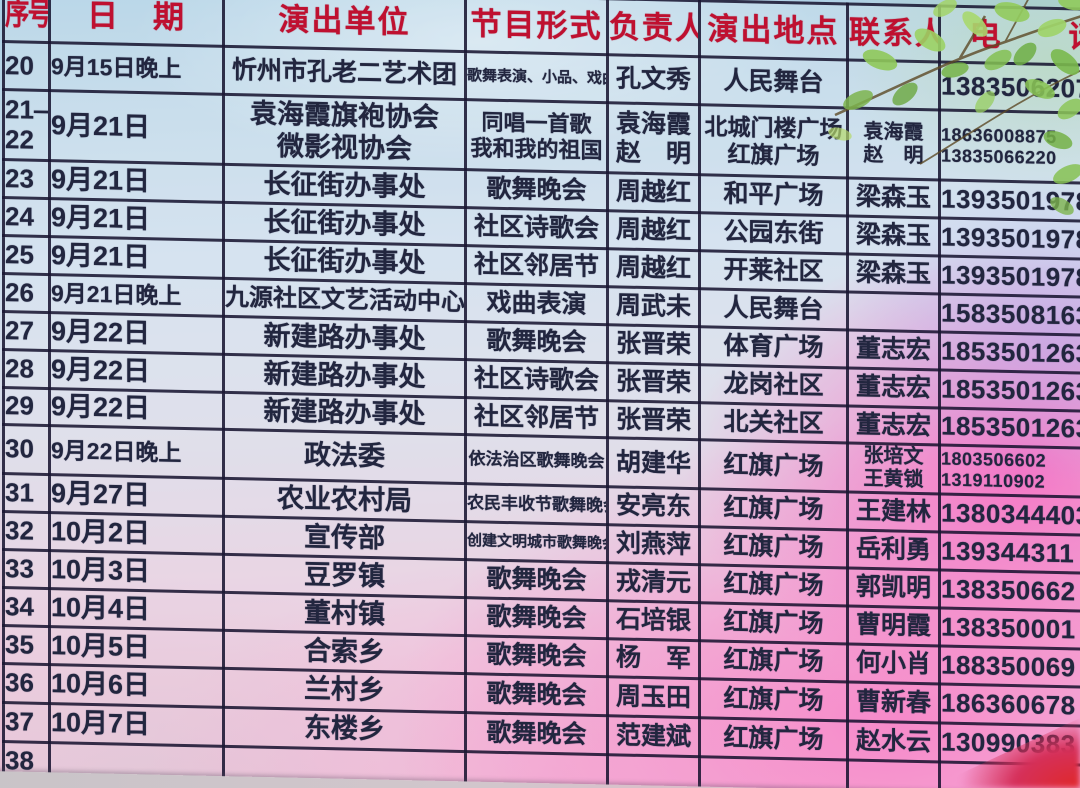 This screenshot has width=1080, height=788. What do you see at coordinates (893, 511) in the screenshot?
I see `cell-contact: 王建林` at bounding box center [893, 511].